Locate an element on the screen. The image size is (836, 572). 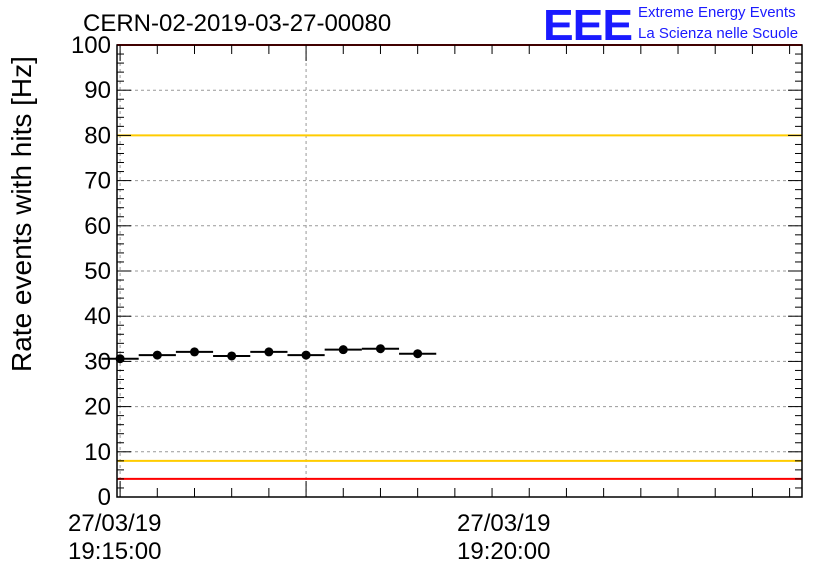
y-tick-label-10: 100 is located at coordinates (91, 45).